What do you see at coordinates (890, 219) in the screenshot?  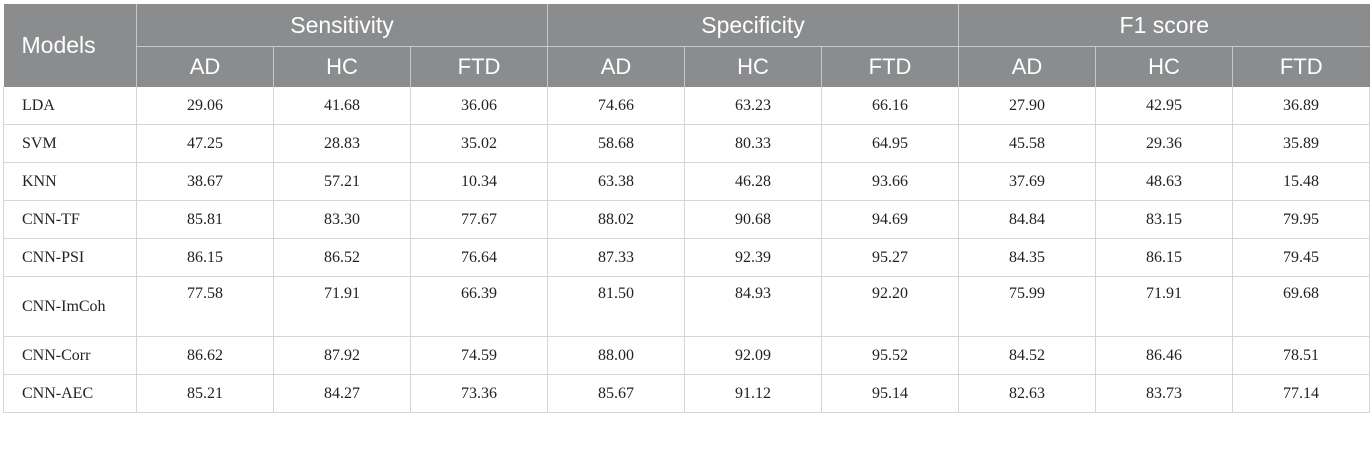 I see `metric-value-cell: 94.69` at bounding box center [890, 219].